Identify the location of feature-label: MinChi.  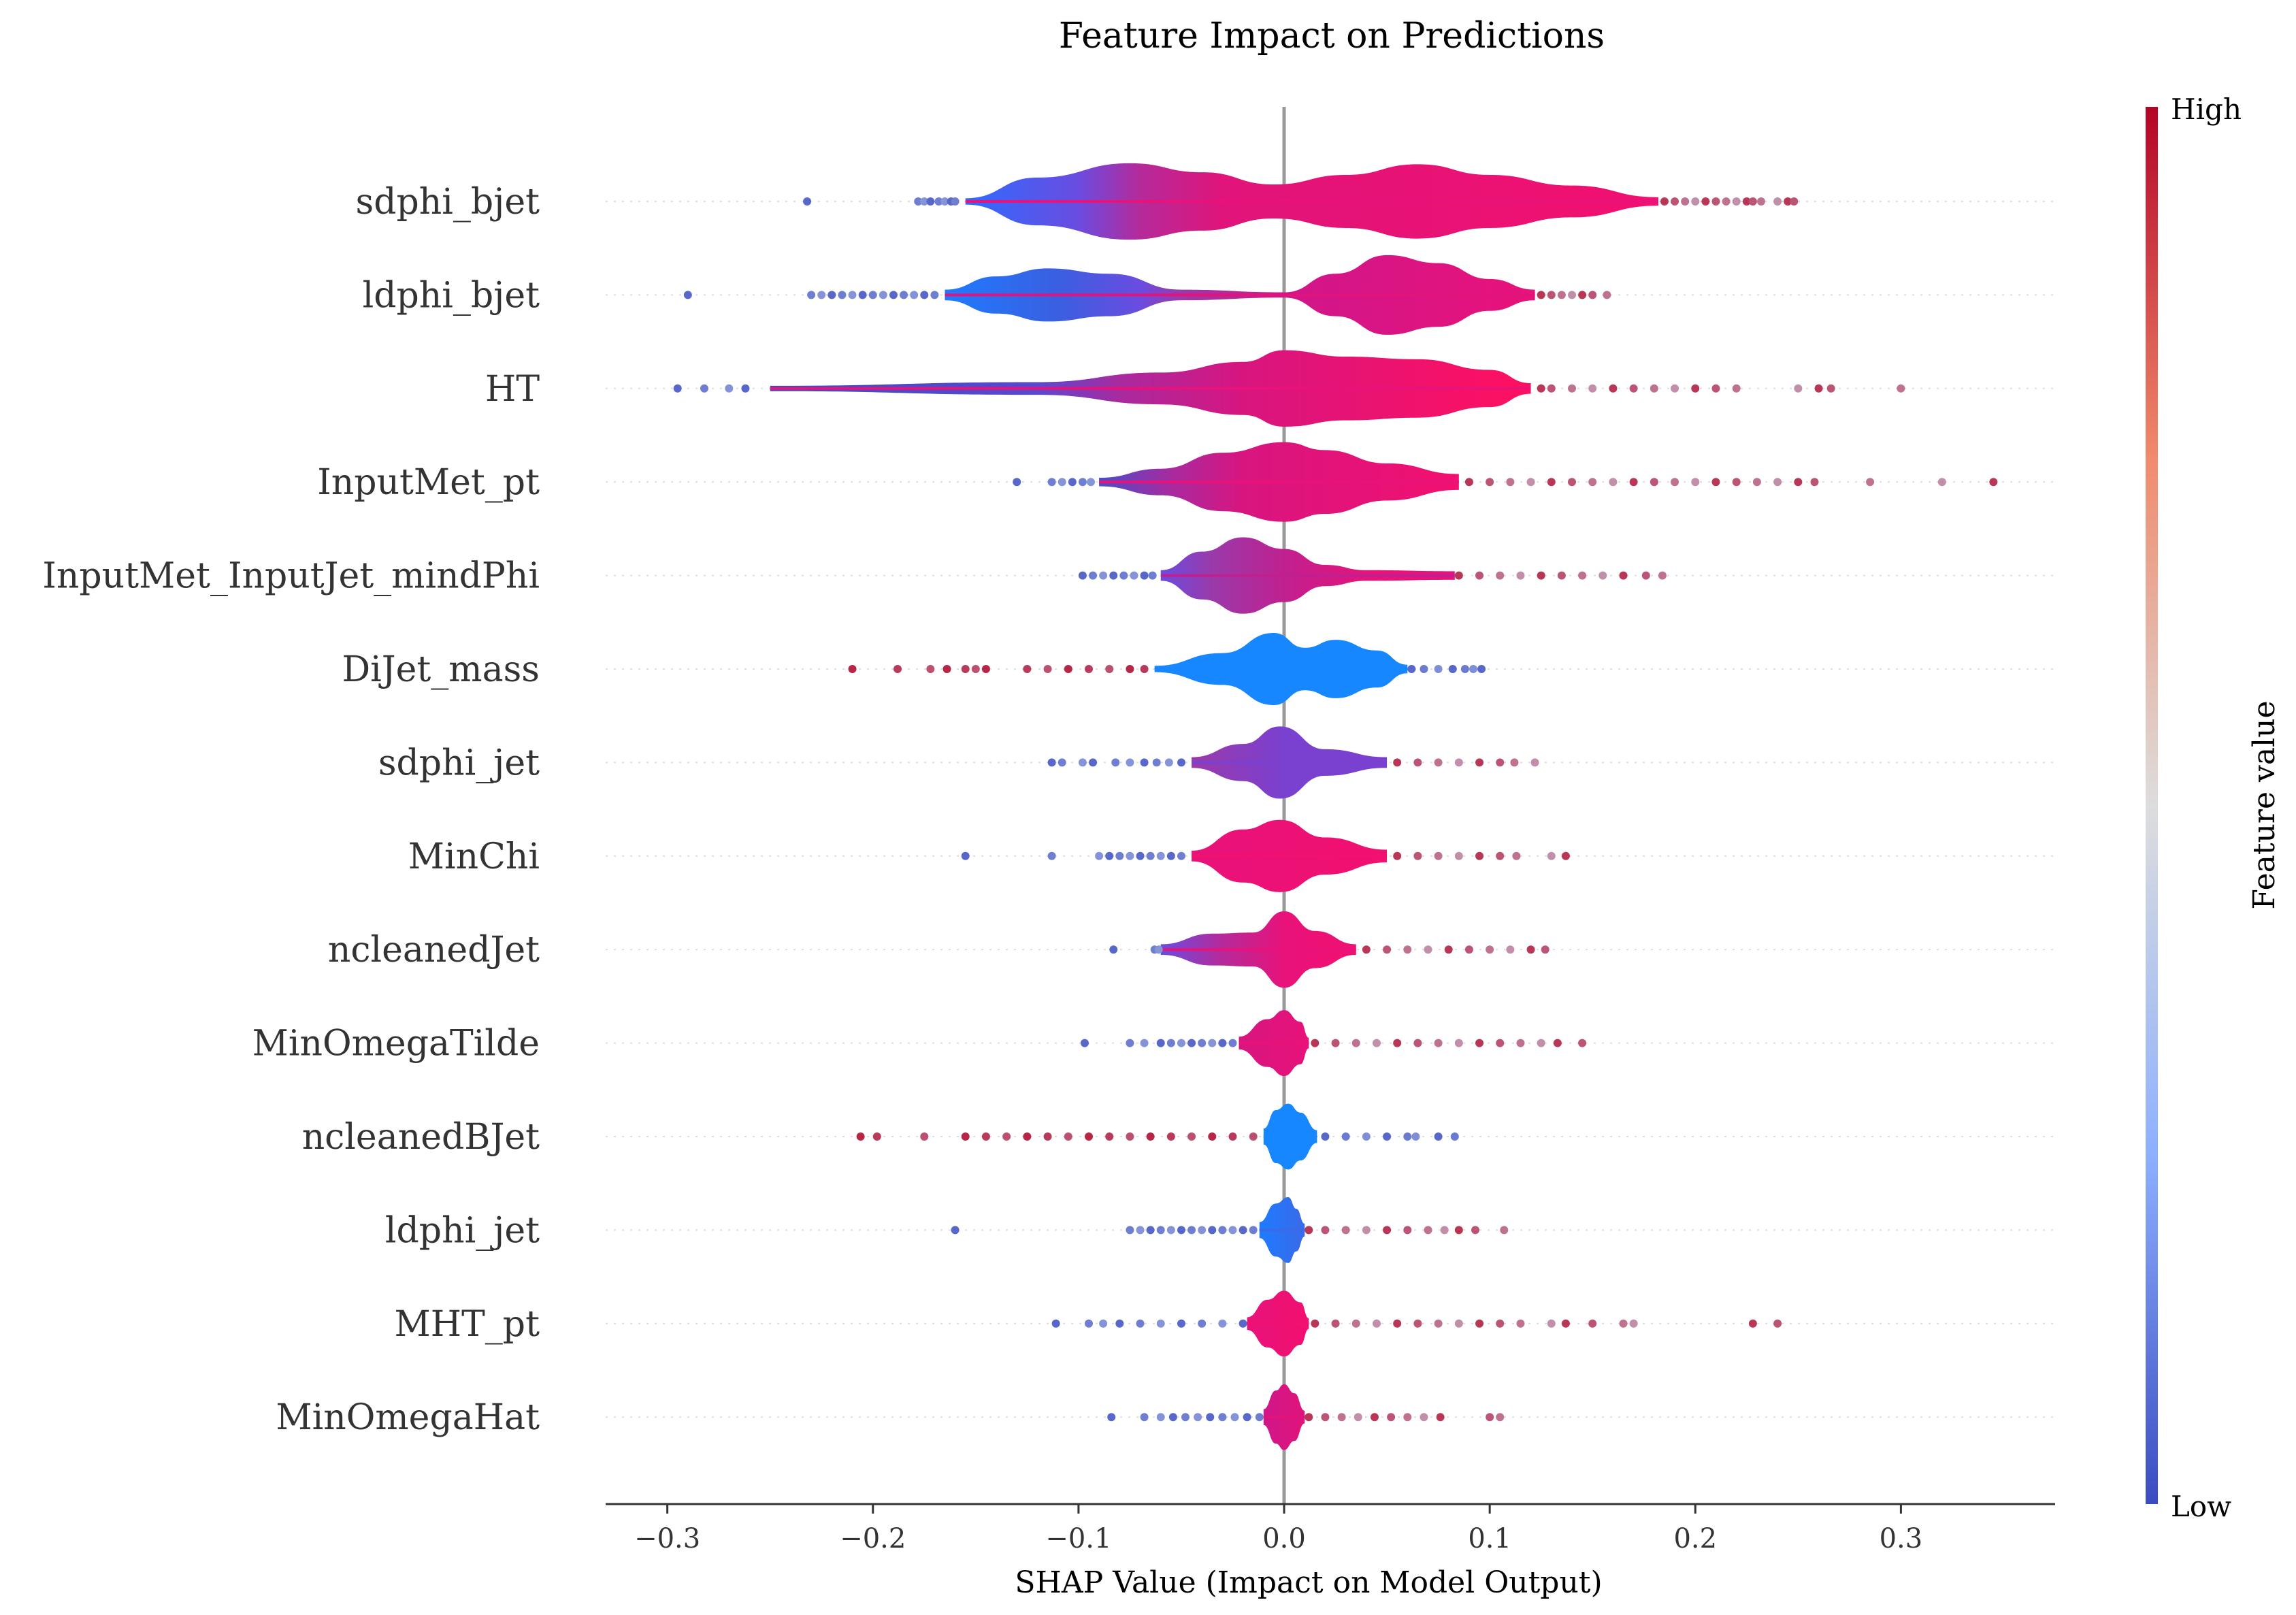
(474, 856).